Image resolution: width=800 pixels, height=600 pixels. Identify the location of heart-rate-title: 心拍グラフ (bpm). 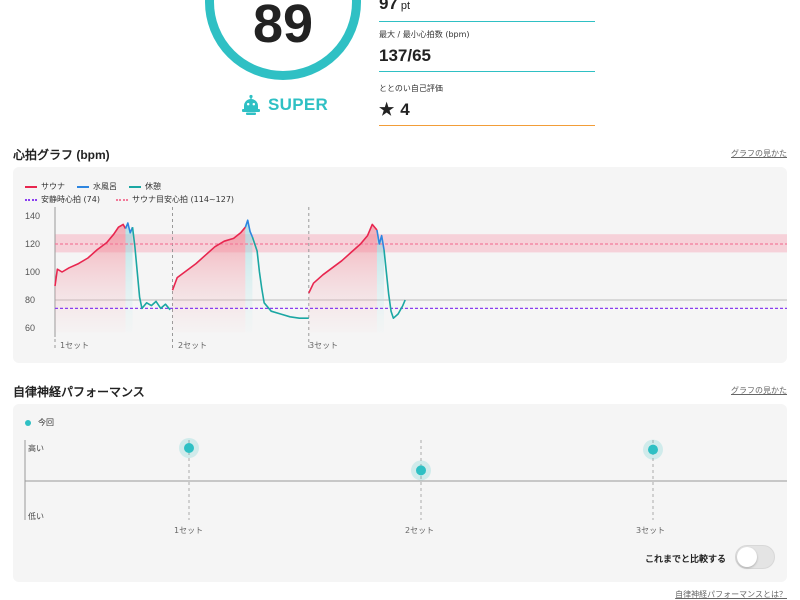
(61, 155).